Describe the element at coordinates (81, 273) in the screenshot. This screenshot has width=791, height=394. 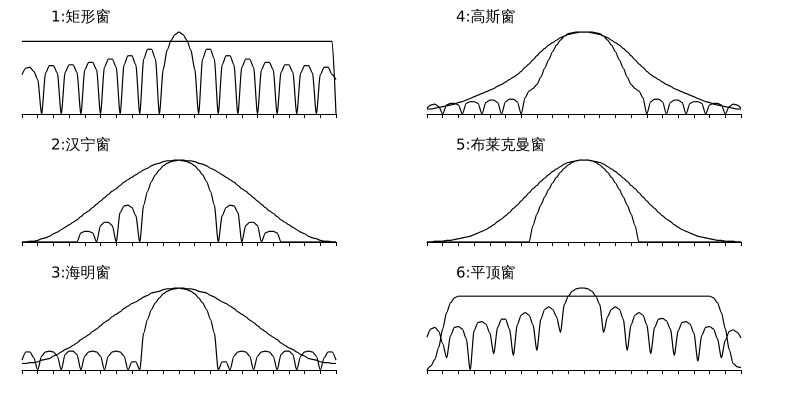
I see `chart-title: 3:海明窗` at that location.